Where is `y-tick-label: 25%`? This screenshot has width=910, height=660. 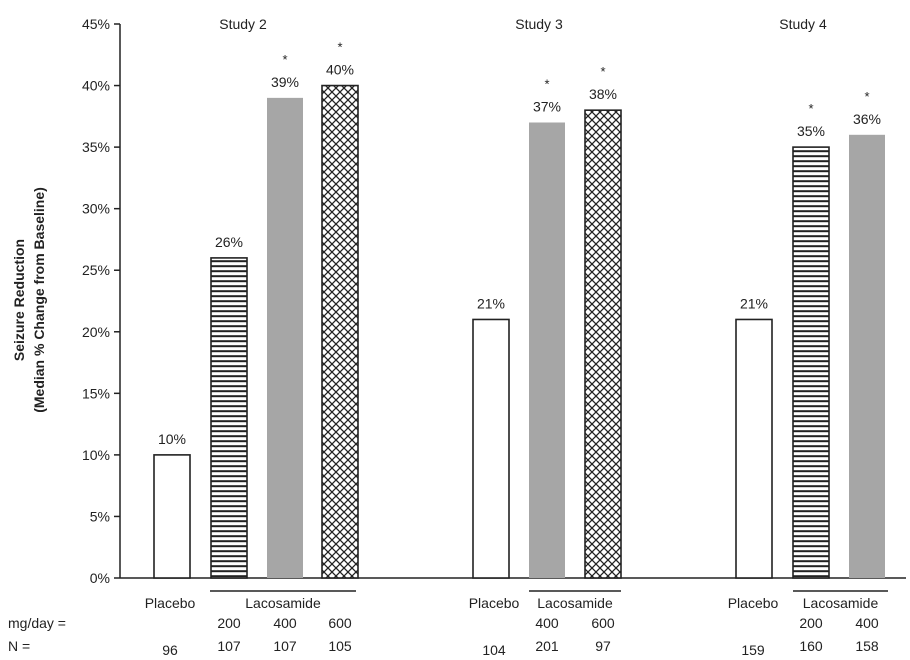 y-tick-label: 25% is located at coordinates (96, 270).